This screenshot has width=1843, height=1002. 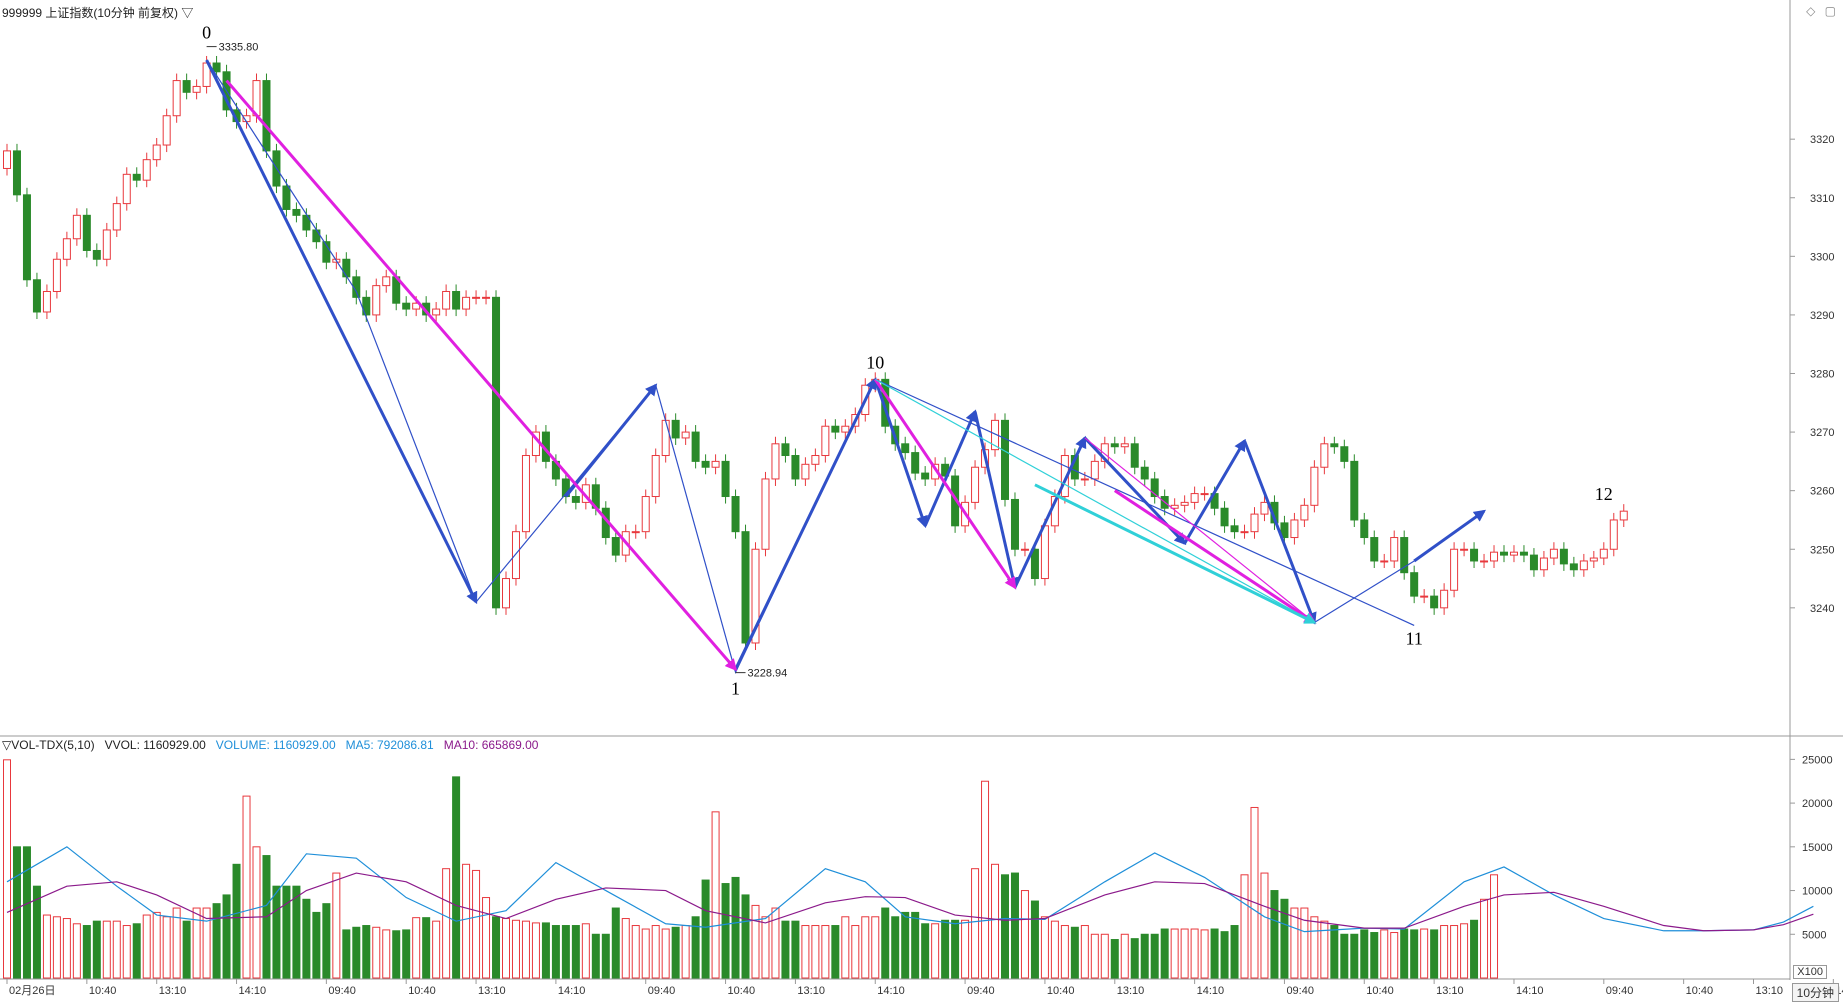 What do you see at coordinates (1810, 972) in the screenshot?
I see `zoom-indicator: X100` at bounding box center [1810, 972].